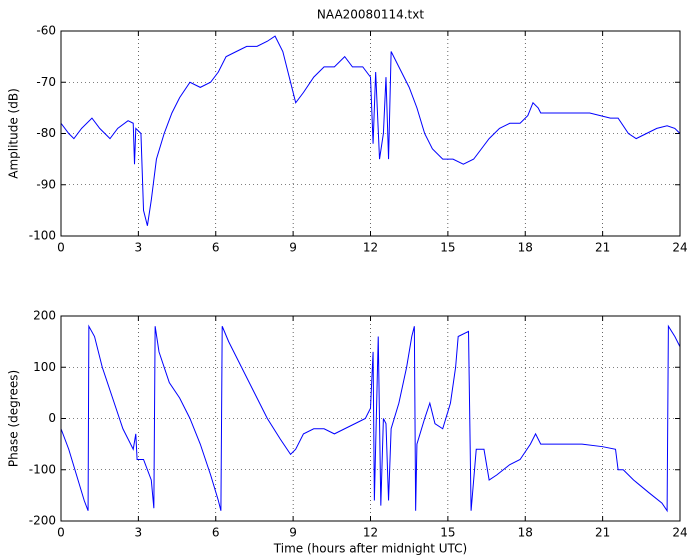 The width and height of the screenshot is (693, 560). What do you see at coordinates (370, 15) in the screenshot?
I see `chart-title: NAA20080114.txt` at bounding box center [370, 15].